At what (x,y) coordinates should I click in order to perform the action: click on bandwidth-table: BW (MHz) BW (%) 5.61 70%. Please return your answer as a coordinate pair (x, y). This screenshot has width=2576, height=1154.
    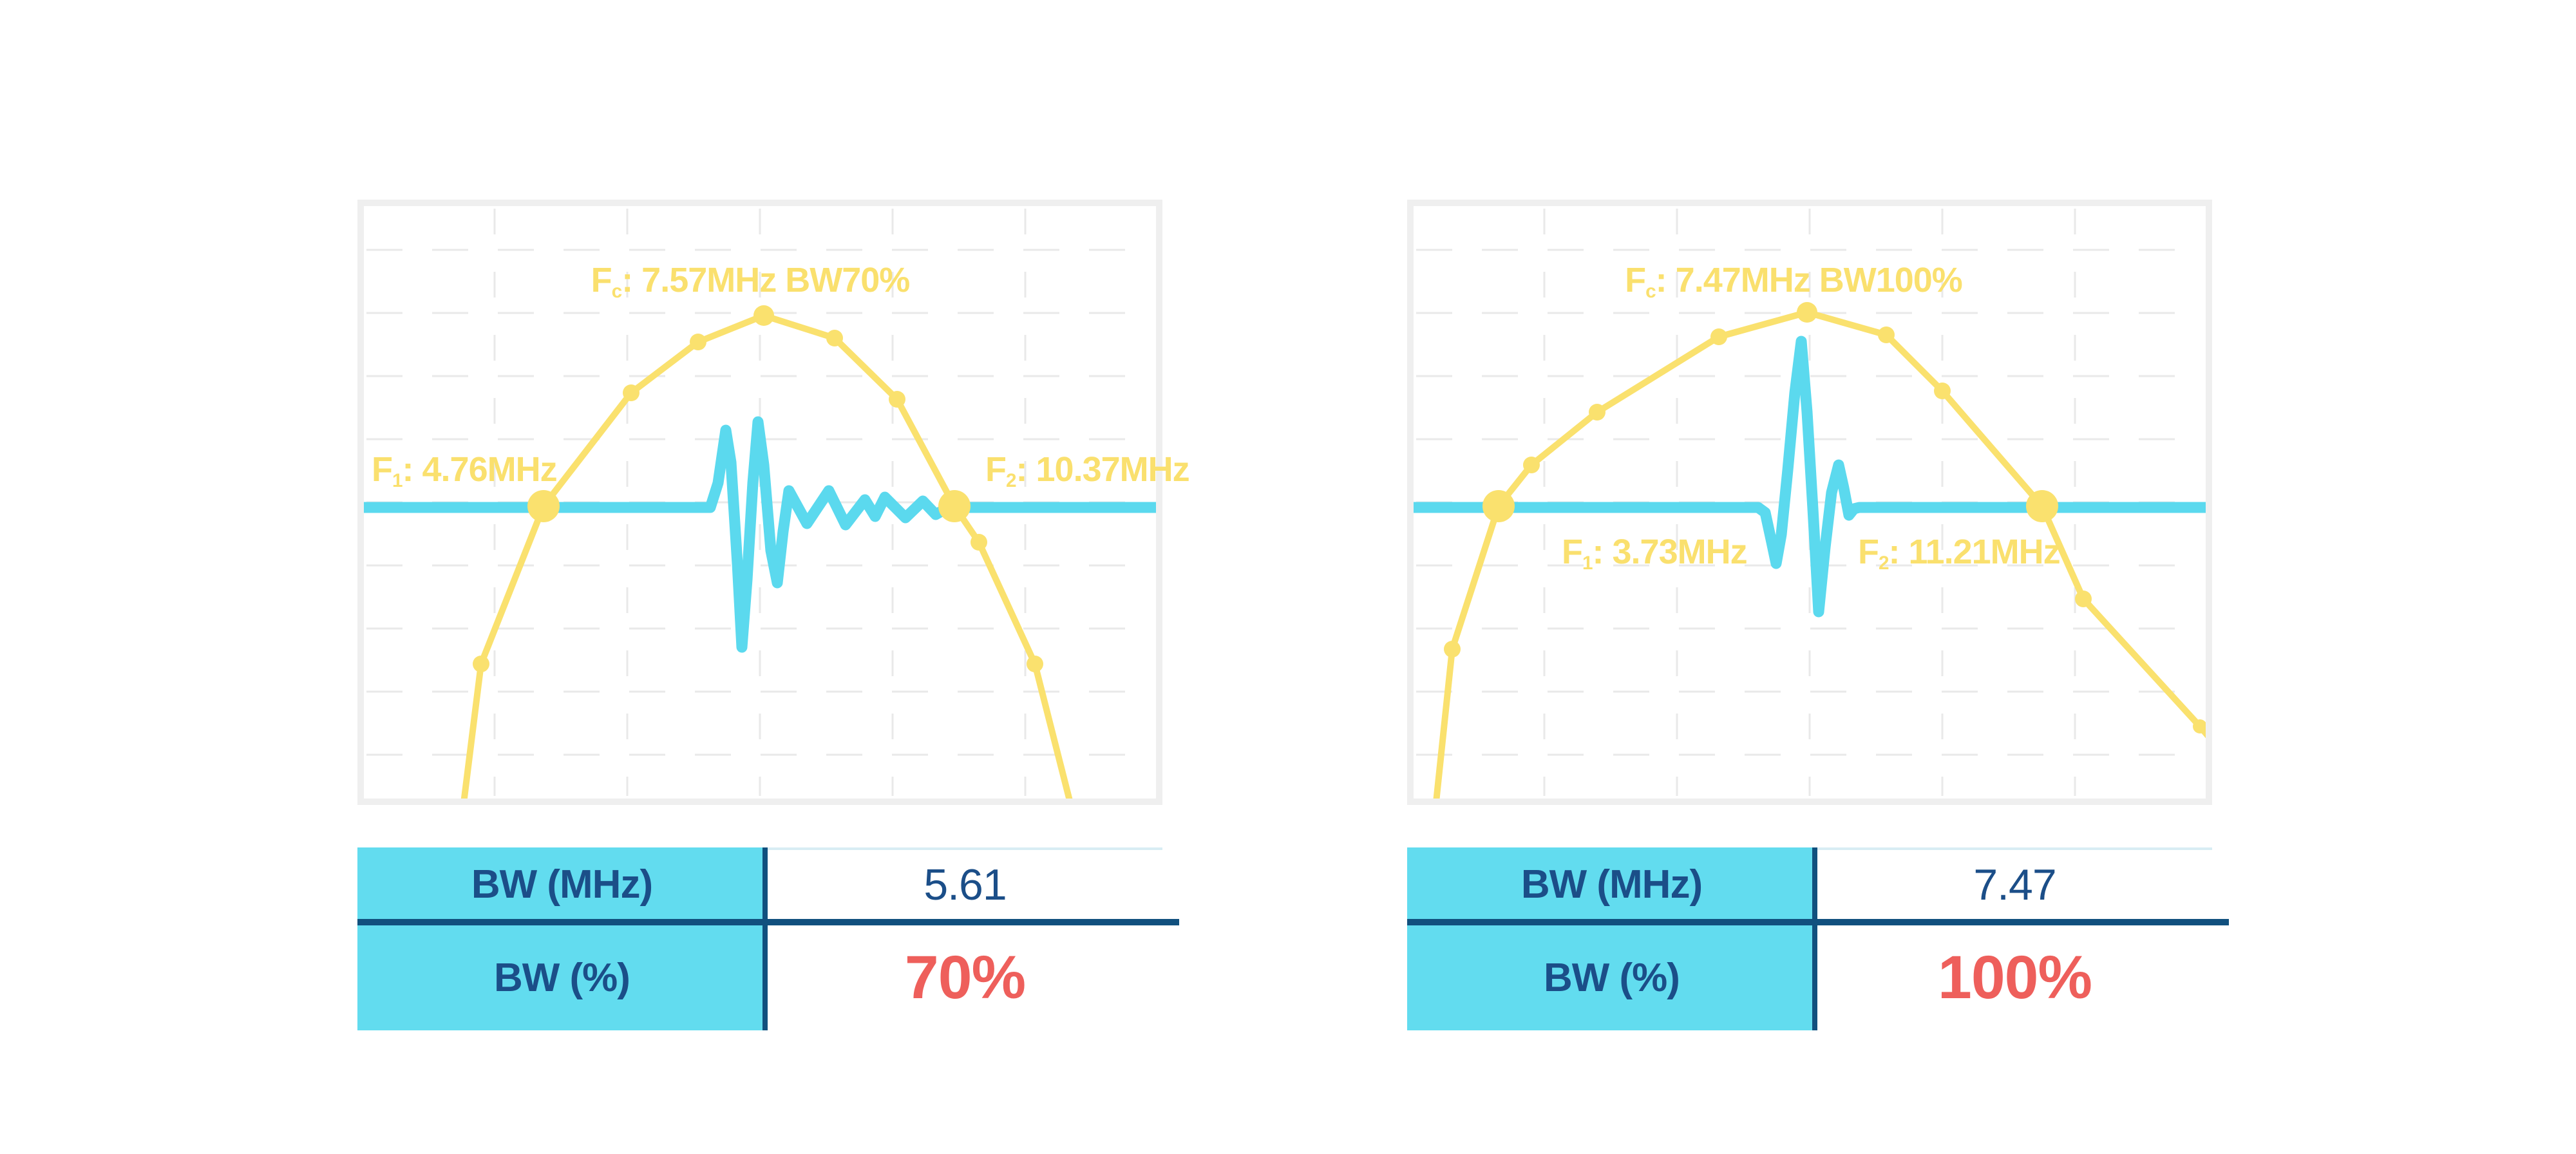
    Looking at the image, I should click on (768, 938).